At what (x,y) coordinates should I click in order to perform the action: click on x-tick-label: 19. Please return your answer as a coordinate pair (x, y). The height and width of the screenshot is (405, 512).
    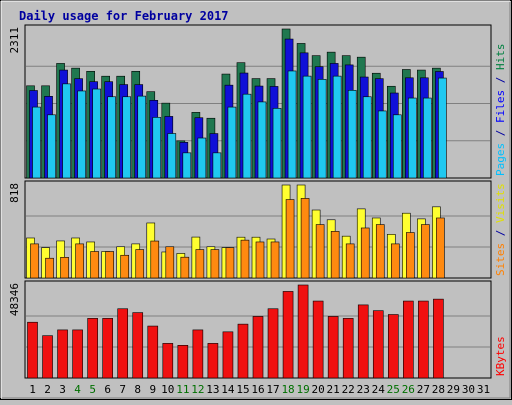
    Looking at the image, I should click on (302, 389).